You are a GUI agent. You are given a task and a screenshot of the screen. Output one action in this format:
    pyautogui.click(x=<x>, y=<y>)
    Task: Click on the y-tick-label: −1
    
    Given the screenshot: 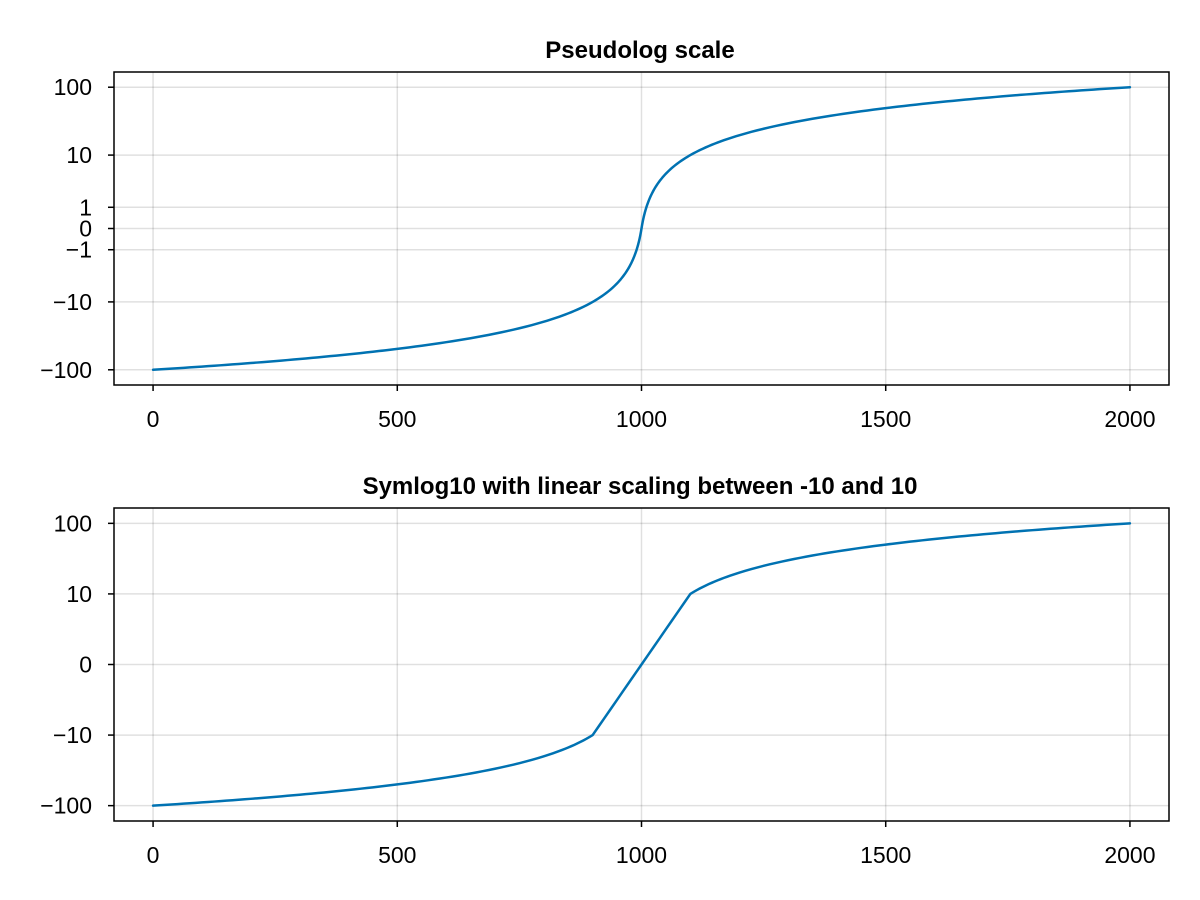 What is the action you would take?
    pyautogui.click(x=79, y=250)
    